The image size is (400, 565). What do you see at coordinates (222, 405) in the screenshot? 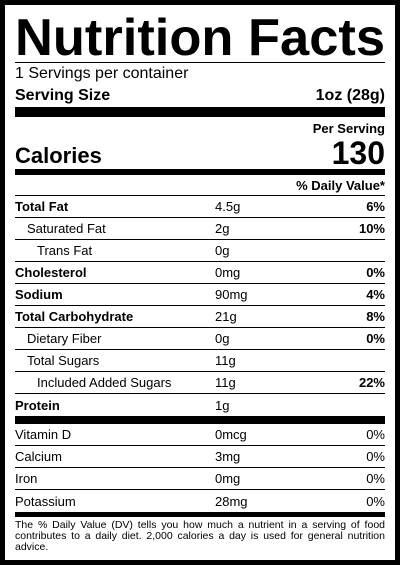
I see `nutrient-amount: 1g` at bounding box center [222, 405].